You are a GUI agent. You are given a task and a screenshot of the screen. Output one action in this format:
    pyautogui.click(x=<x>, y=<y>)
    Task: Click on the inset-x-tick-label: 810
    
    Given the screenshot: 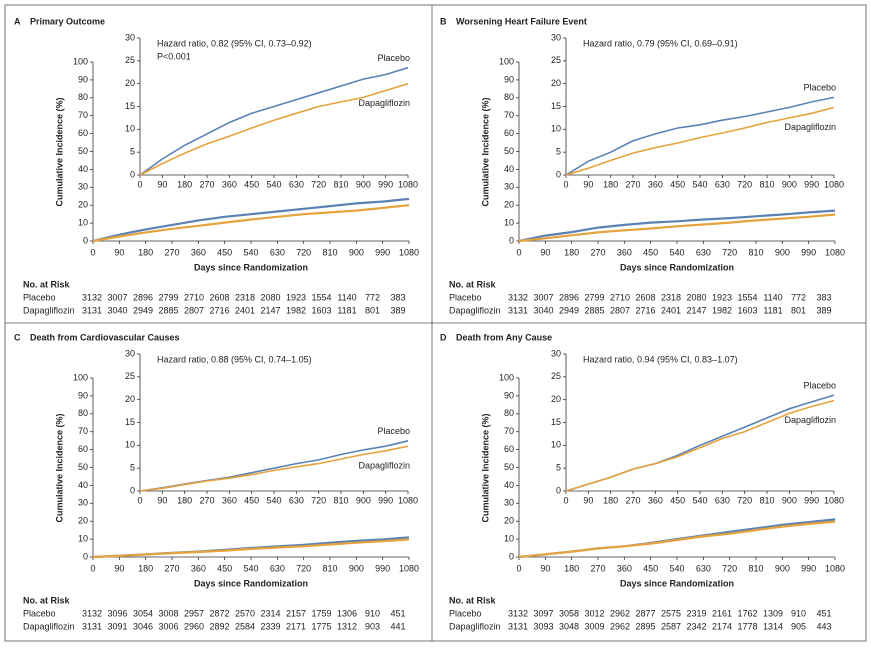 What is the action you would take?
    pyautogui.click(x=766, y=184)
    